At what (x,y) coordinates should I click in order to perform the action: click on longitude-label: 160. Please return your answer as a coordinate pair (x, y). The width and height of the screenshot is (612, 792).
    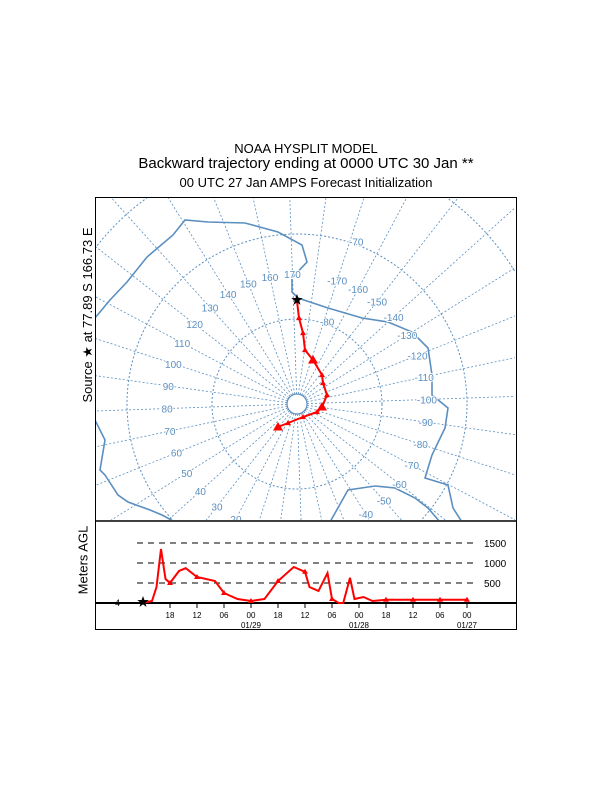
    Looking at the image, I should click on (270, 278).